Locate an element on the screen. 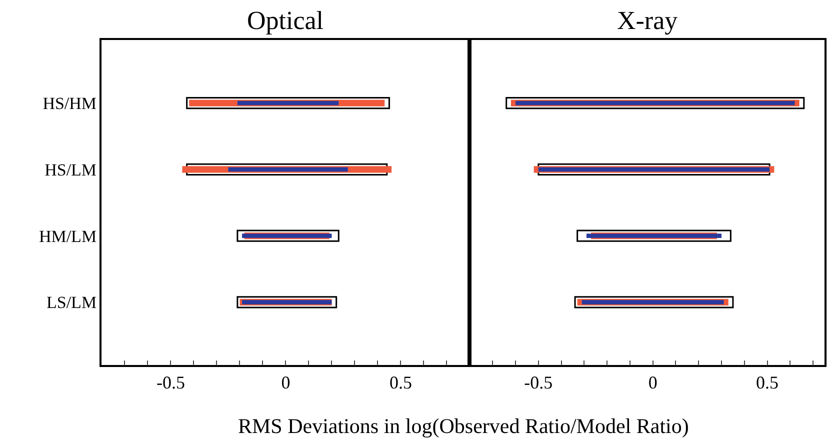 The height and width of the screenshot is (440, 827). chart-title: X-ray is located at coordinates (647, 20).